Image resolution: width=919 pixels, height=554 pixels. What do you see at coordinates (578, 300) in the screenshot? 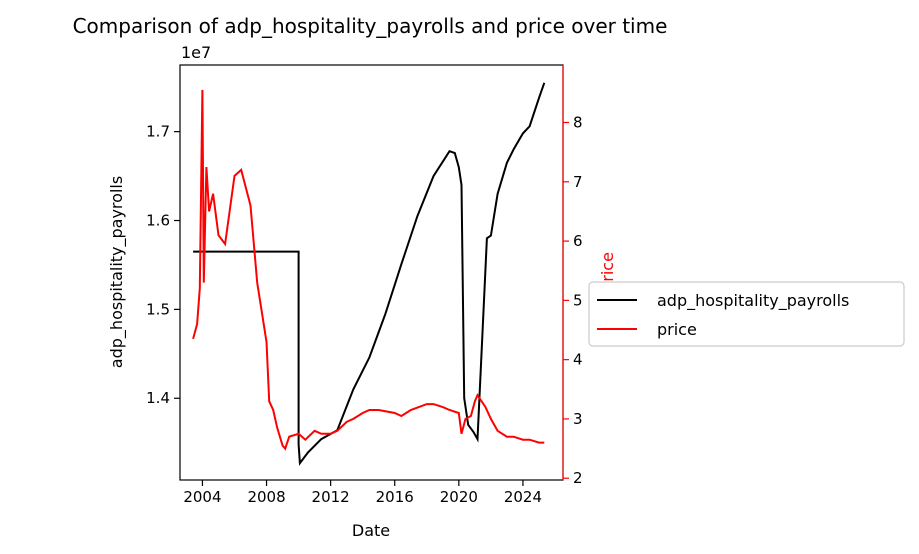
I see `y-right-tick-label: 5` at bounding box center [578, 300].